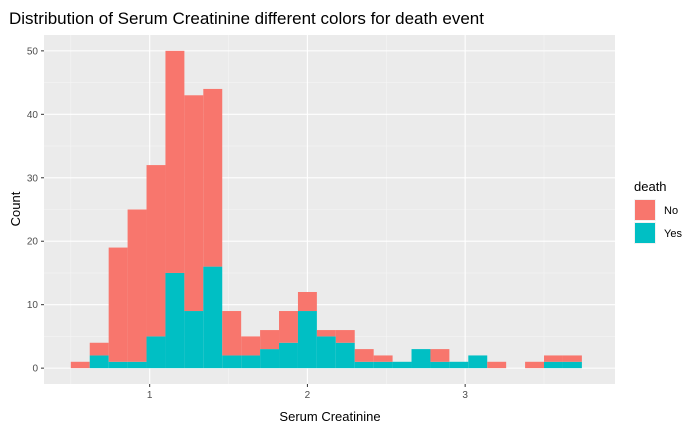  What do you see at coordinates (308, 395) in the screenshot?
I see `x-tick-label: 2` at bounding box center [308, 395].